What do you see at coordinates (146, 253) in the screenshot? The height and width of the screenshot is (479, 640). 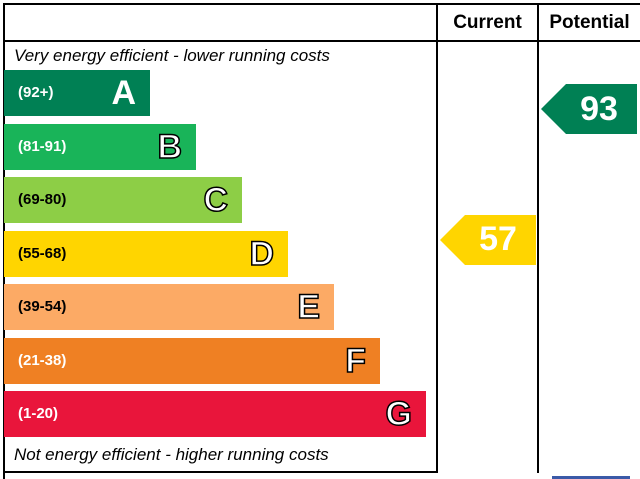 I see `band-d: (55-68) D` at bounding box center [146, 253].